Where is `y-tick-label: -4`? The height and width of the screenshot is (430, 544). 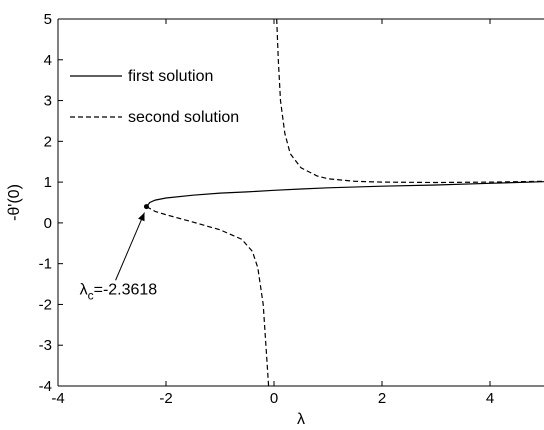 y-tick-label: -4 is located at coordinates (45, 386).